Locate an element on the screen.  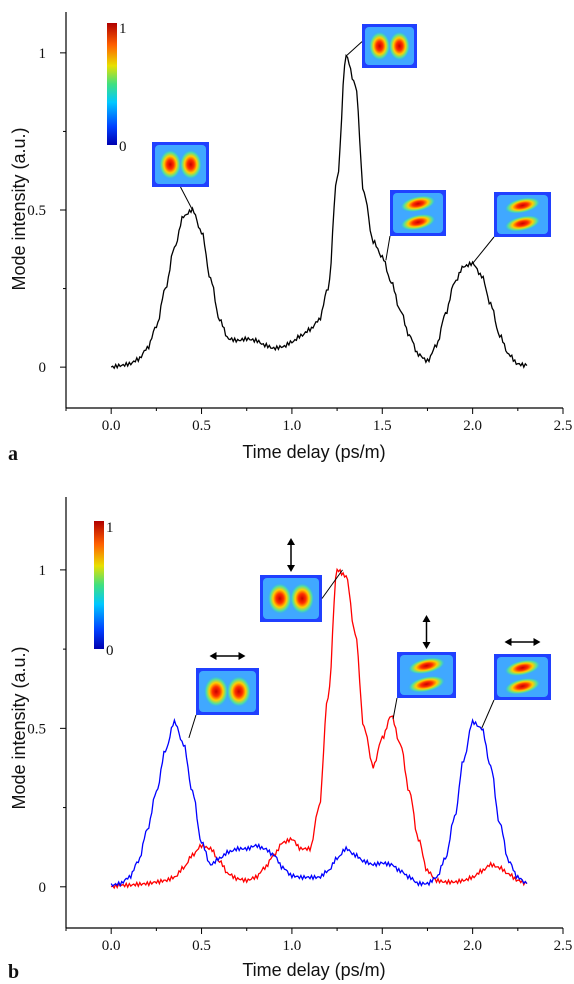
panel-label: a is located at coordinates (13, 454).